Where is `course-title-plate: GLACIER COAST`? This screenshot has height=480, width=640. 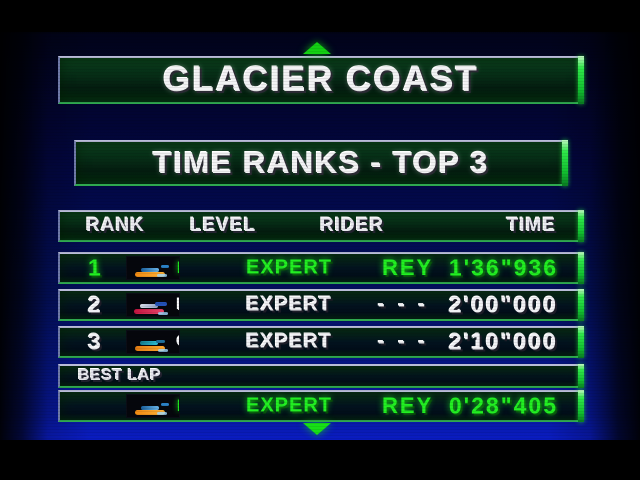 course-title-plate: GLACIER COAST is located at coordinates (321, 80).